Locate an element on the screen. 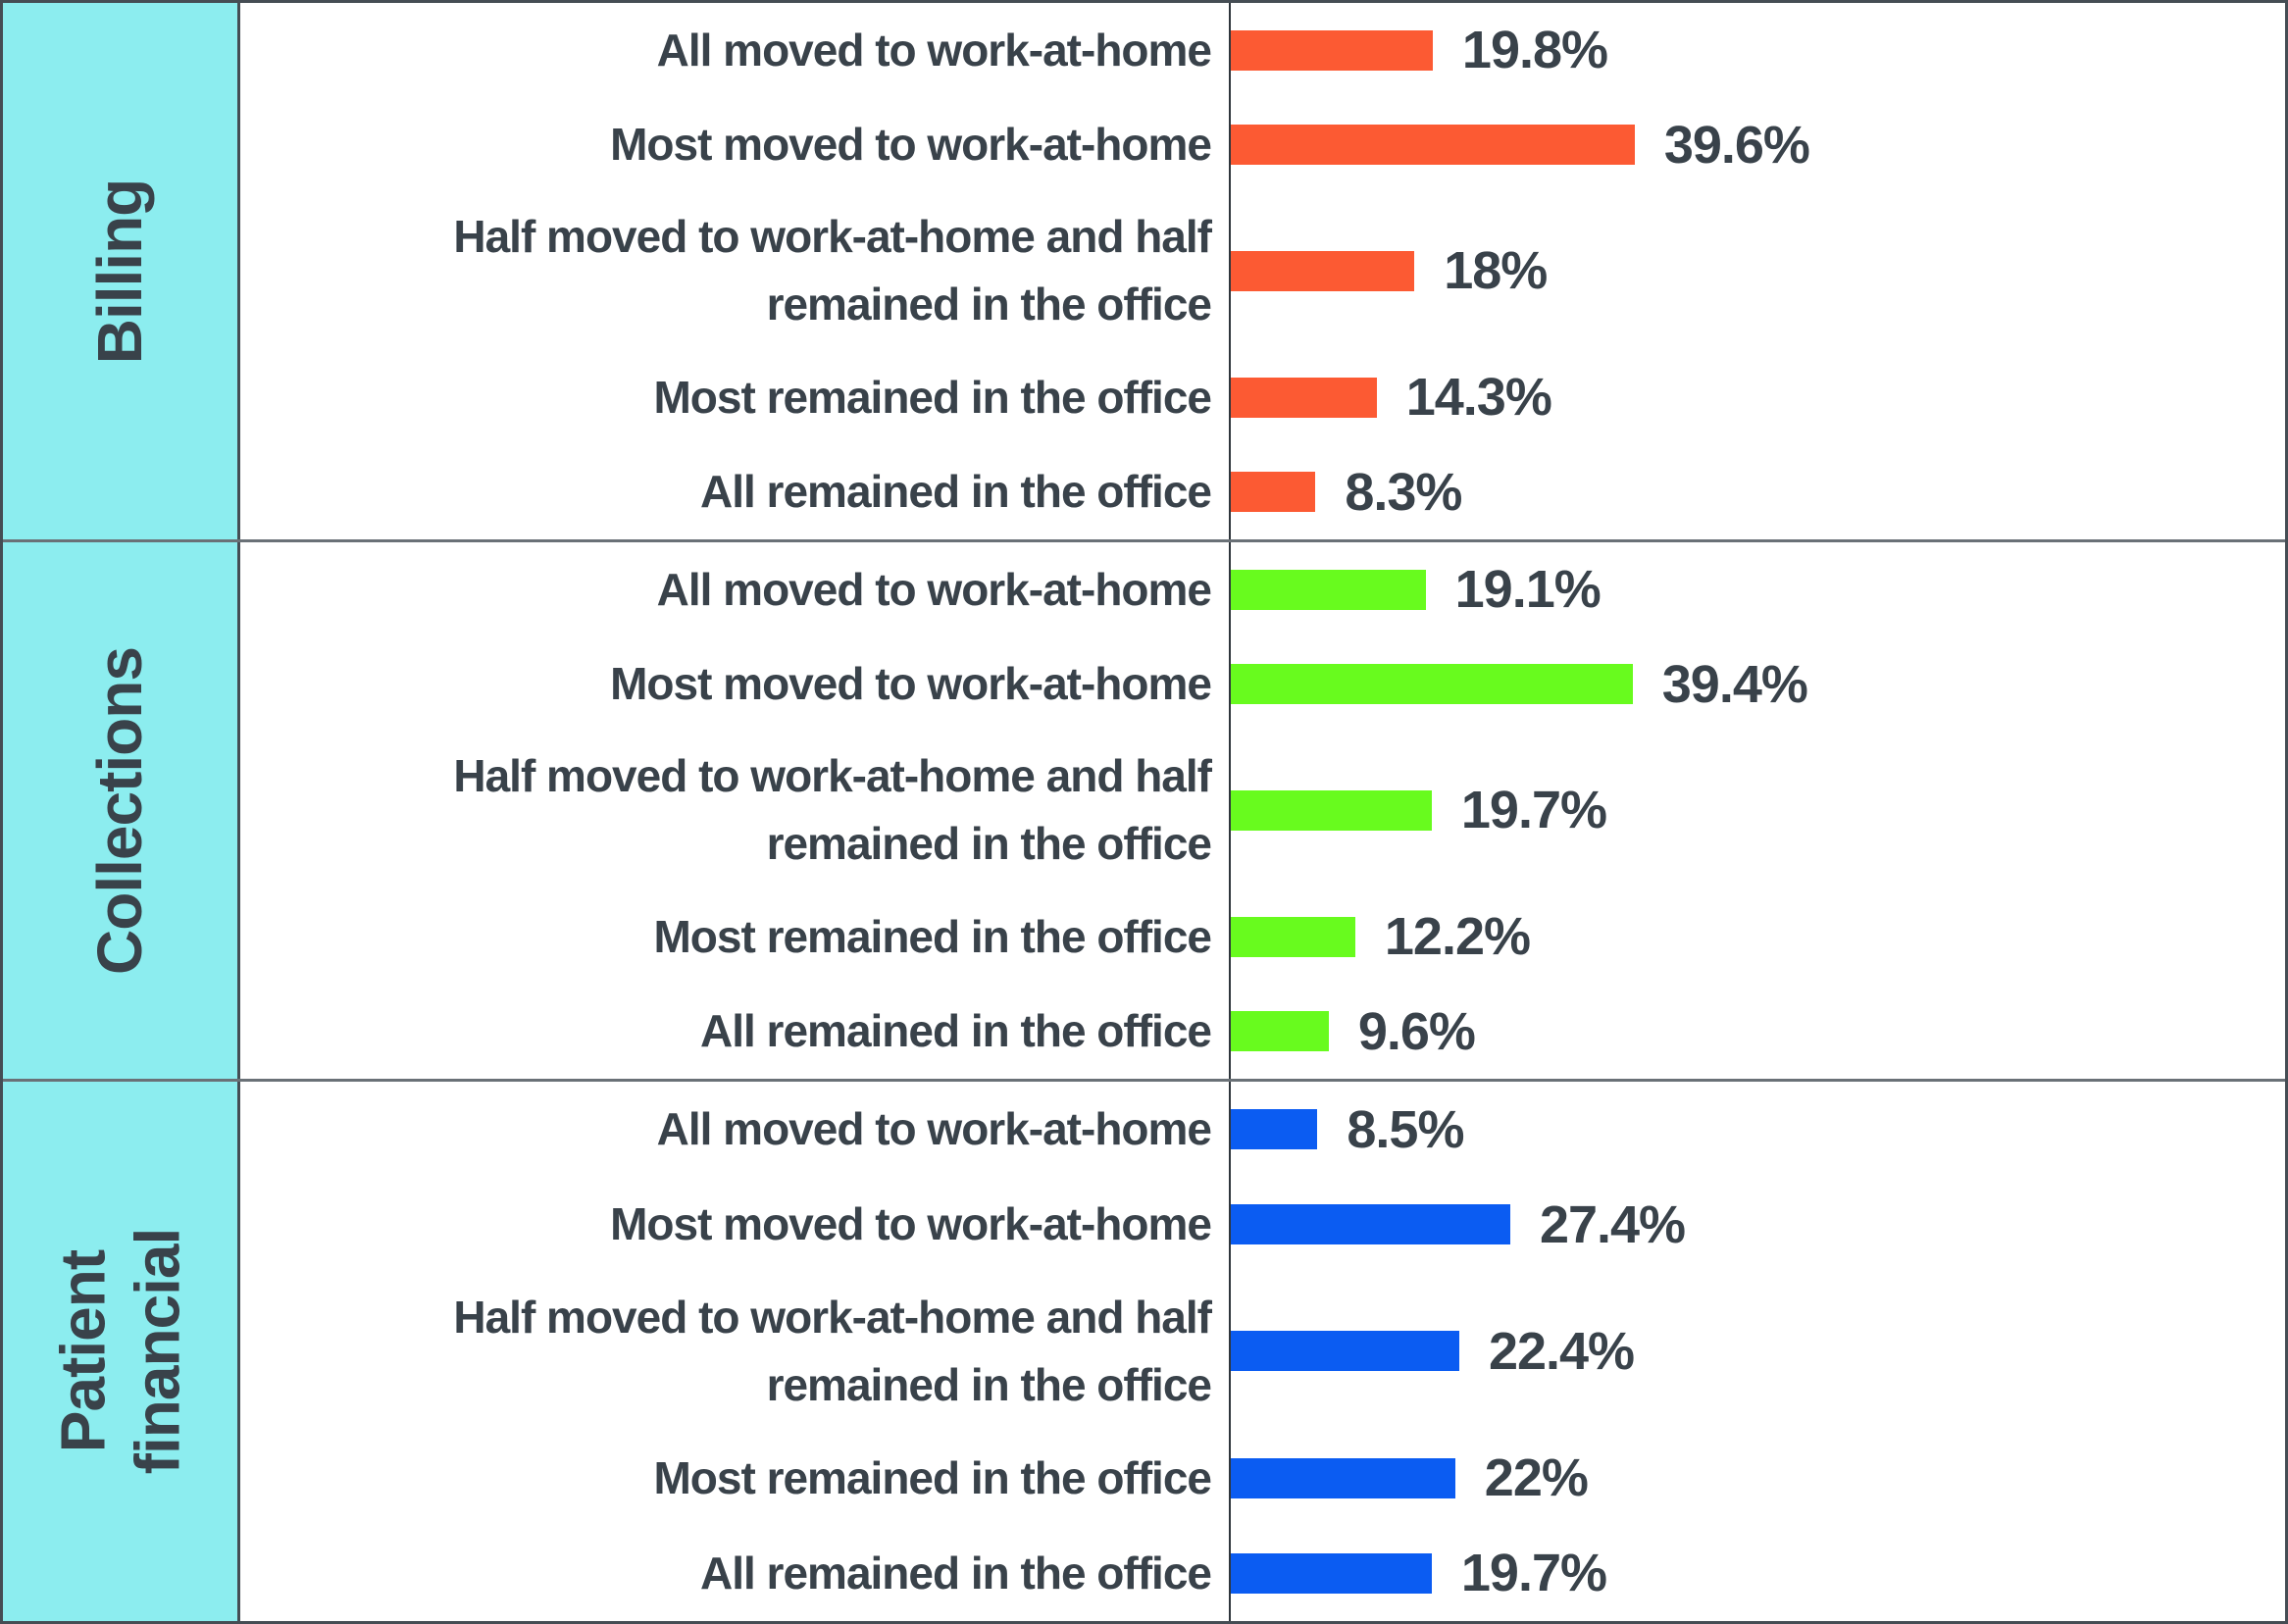  bar-cell: 19.8% is located at coordinates (1757, 50).